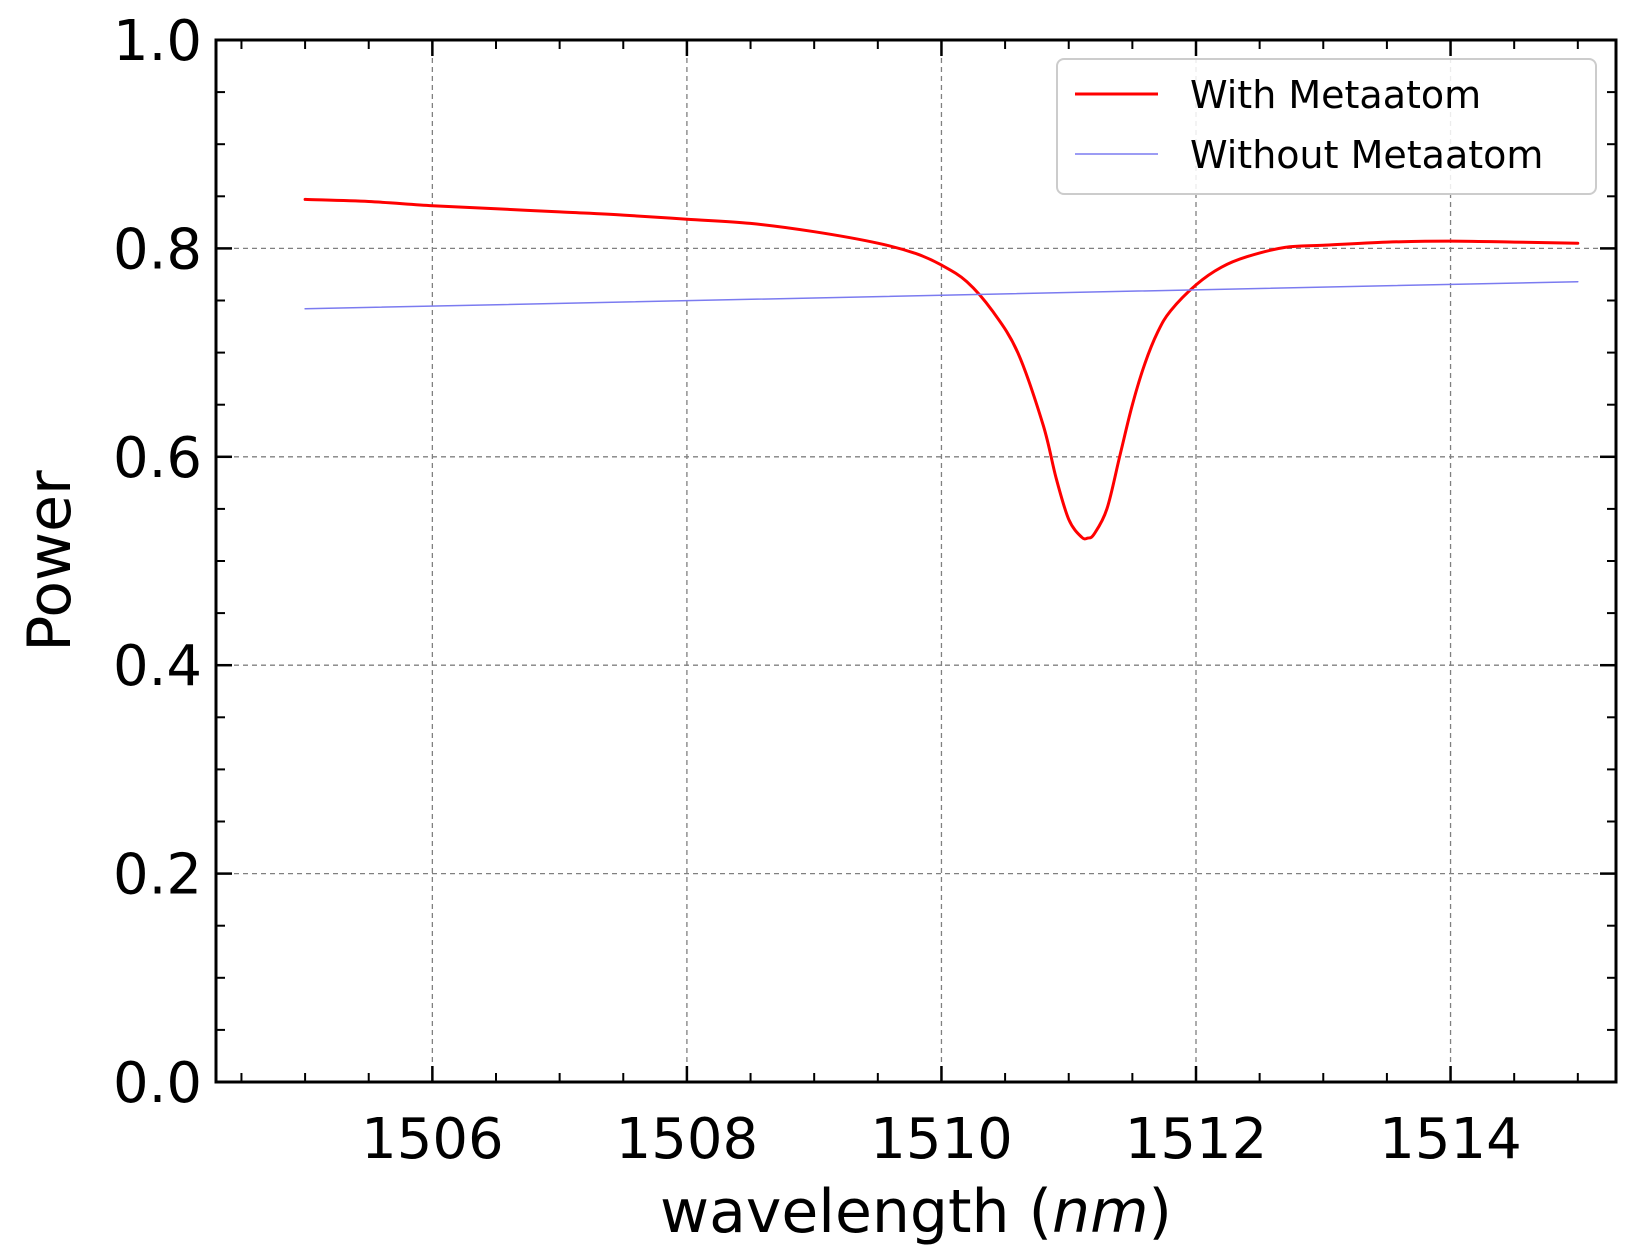 The width and height of the screenshot is (1626, 1257). I want to click on y-tick-label-5: 1.0, so click(157, 41).